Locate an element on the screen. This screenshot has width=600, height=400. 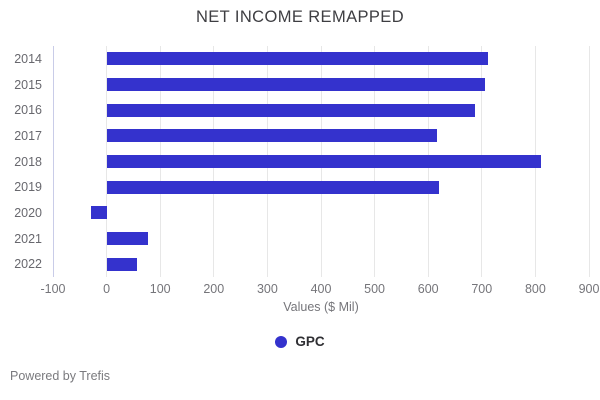
x-axis-tick-label: 500 is located at coordinates (375, 289).